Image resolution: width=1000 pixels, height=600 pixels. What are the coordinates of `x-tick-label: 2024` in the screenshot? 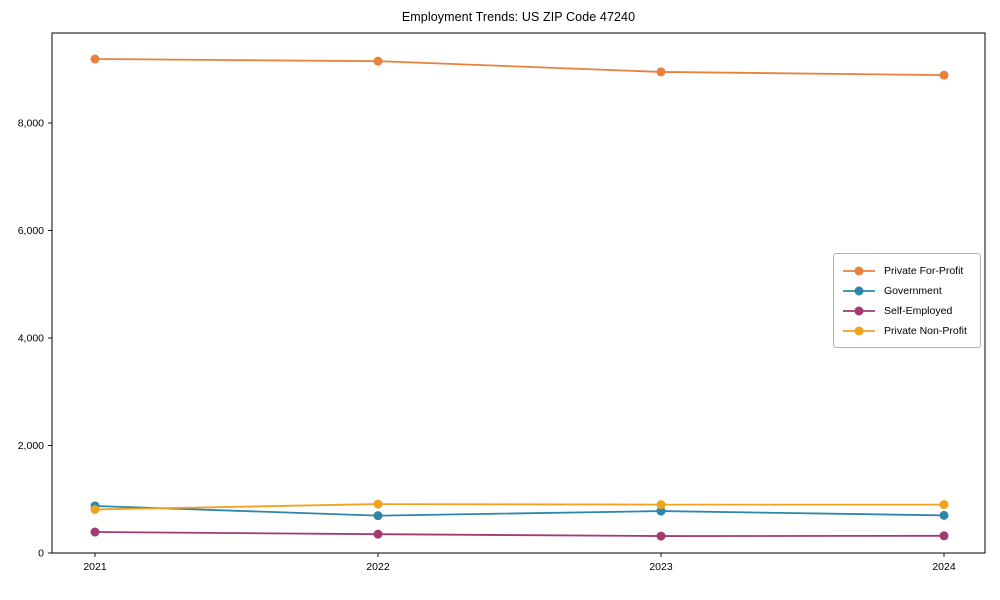 It's located at (944, 567).